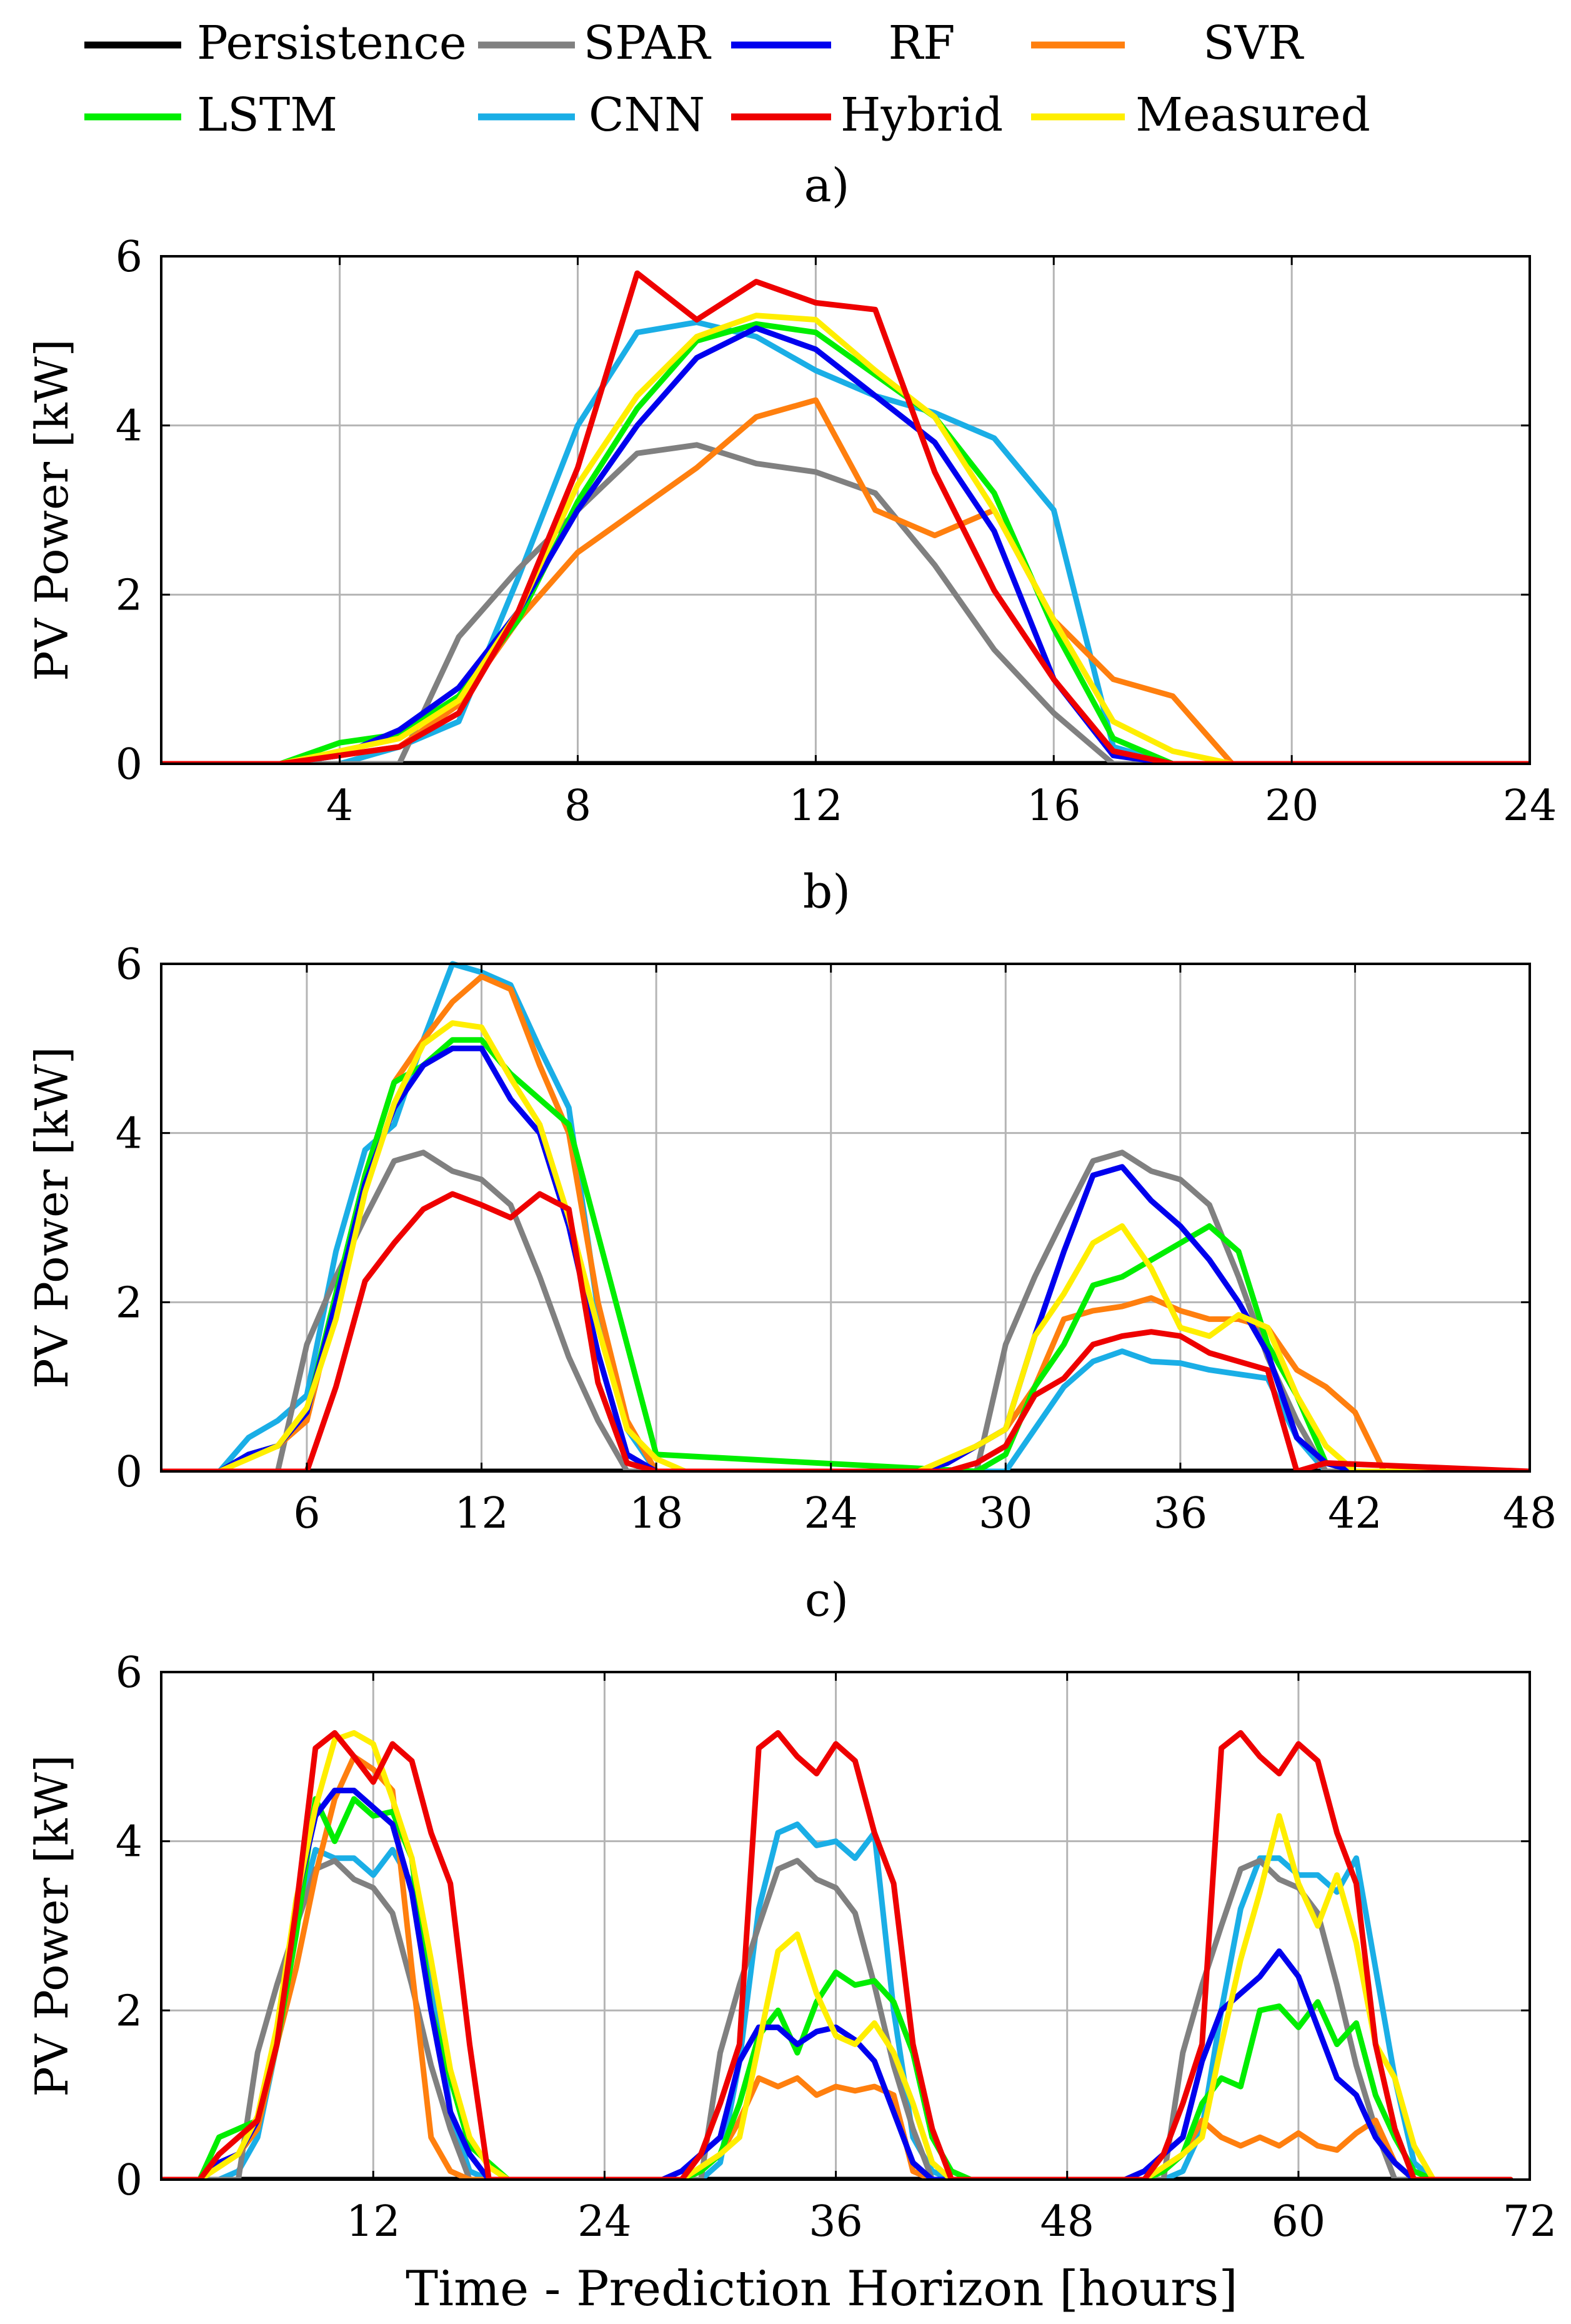 The image size is (1571, 2324). I want to click on panel-title: b), so click(826, 892).